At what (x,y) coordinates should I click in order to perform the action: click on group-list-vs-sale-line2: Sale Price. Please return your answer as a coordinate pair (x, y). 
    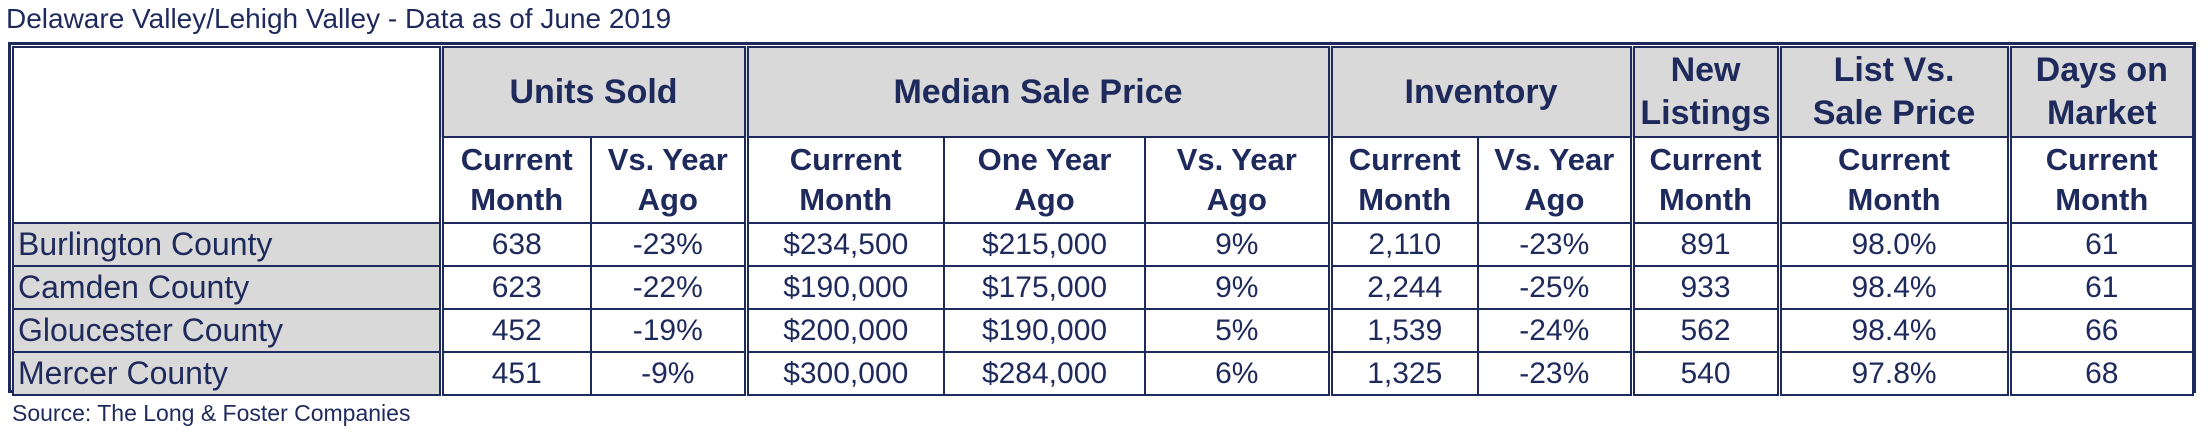
    Looking at the image, I should click on (1894, 113).